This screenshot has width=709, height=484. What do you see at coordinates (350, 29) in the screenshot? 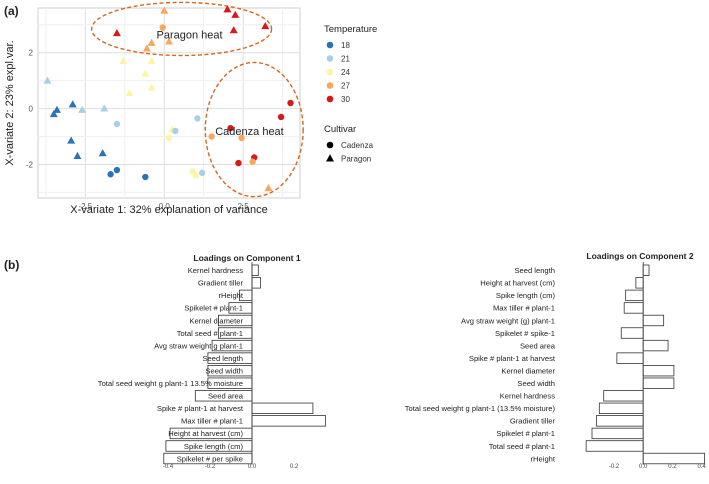
I see `legend-temperature-title: Temperature` at bounding box center [350, 29].